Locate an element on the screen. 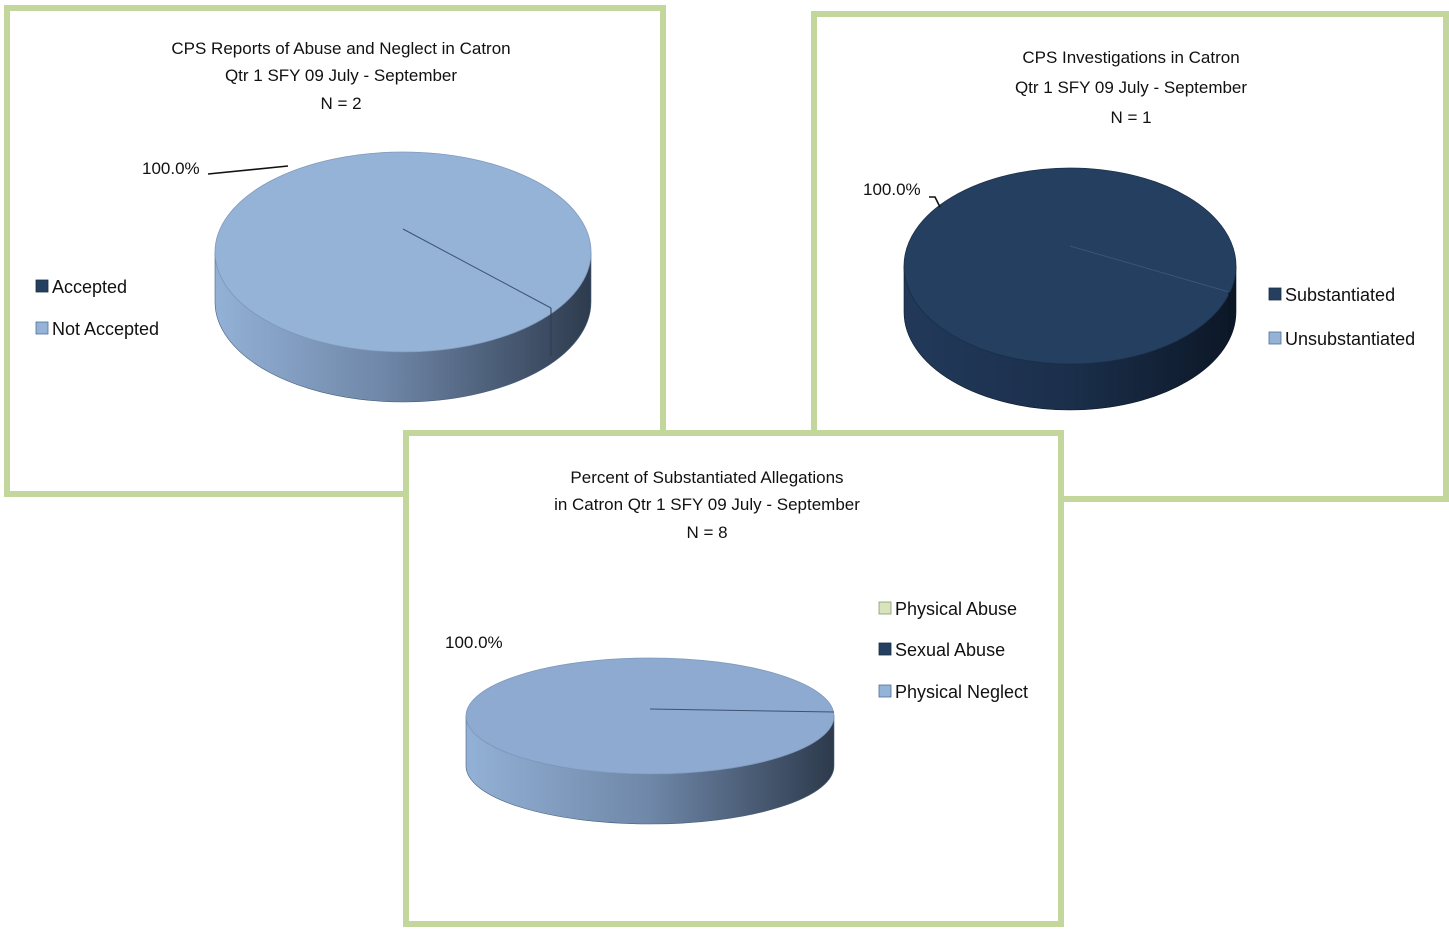  legend-swatch-accepted is located at coordinates (42, 286).